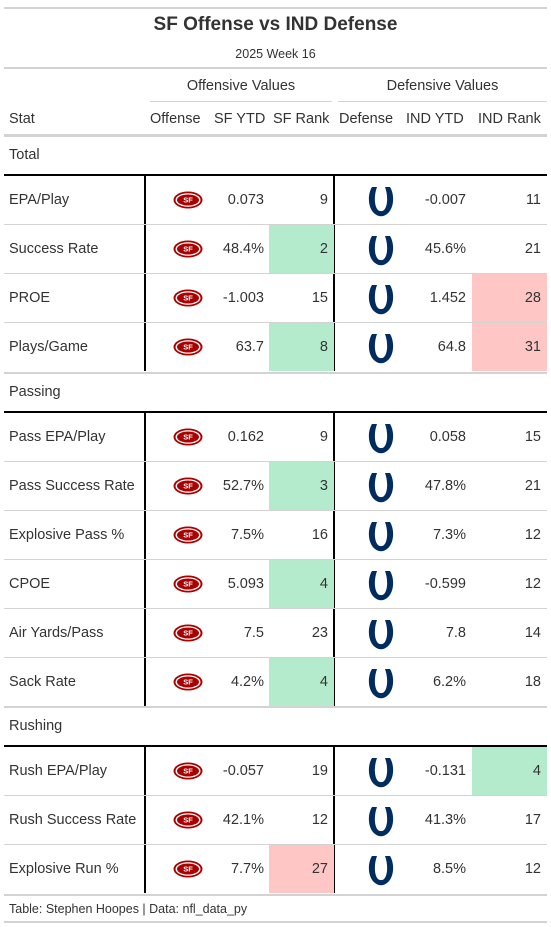 The width and height of the screenshot is (551, 927). I want to click on table-row: Plays/Game SF 63.7 8 64.8 31, so click(275, 347).